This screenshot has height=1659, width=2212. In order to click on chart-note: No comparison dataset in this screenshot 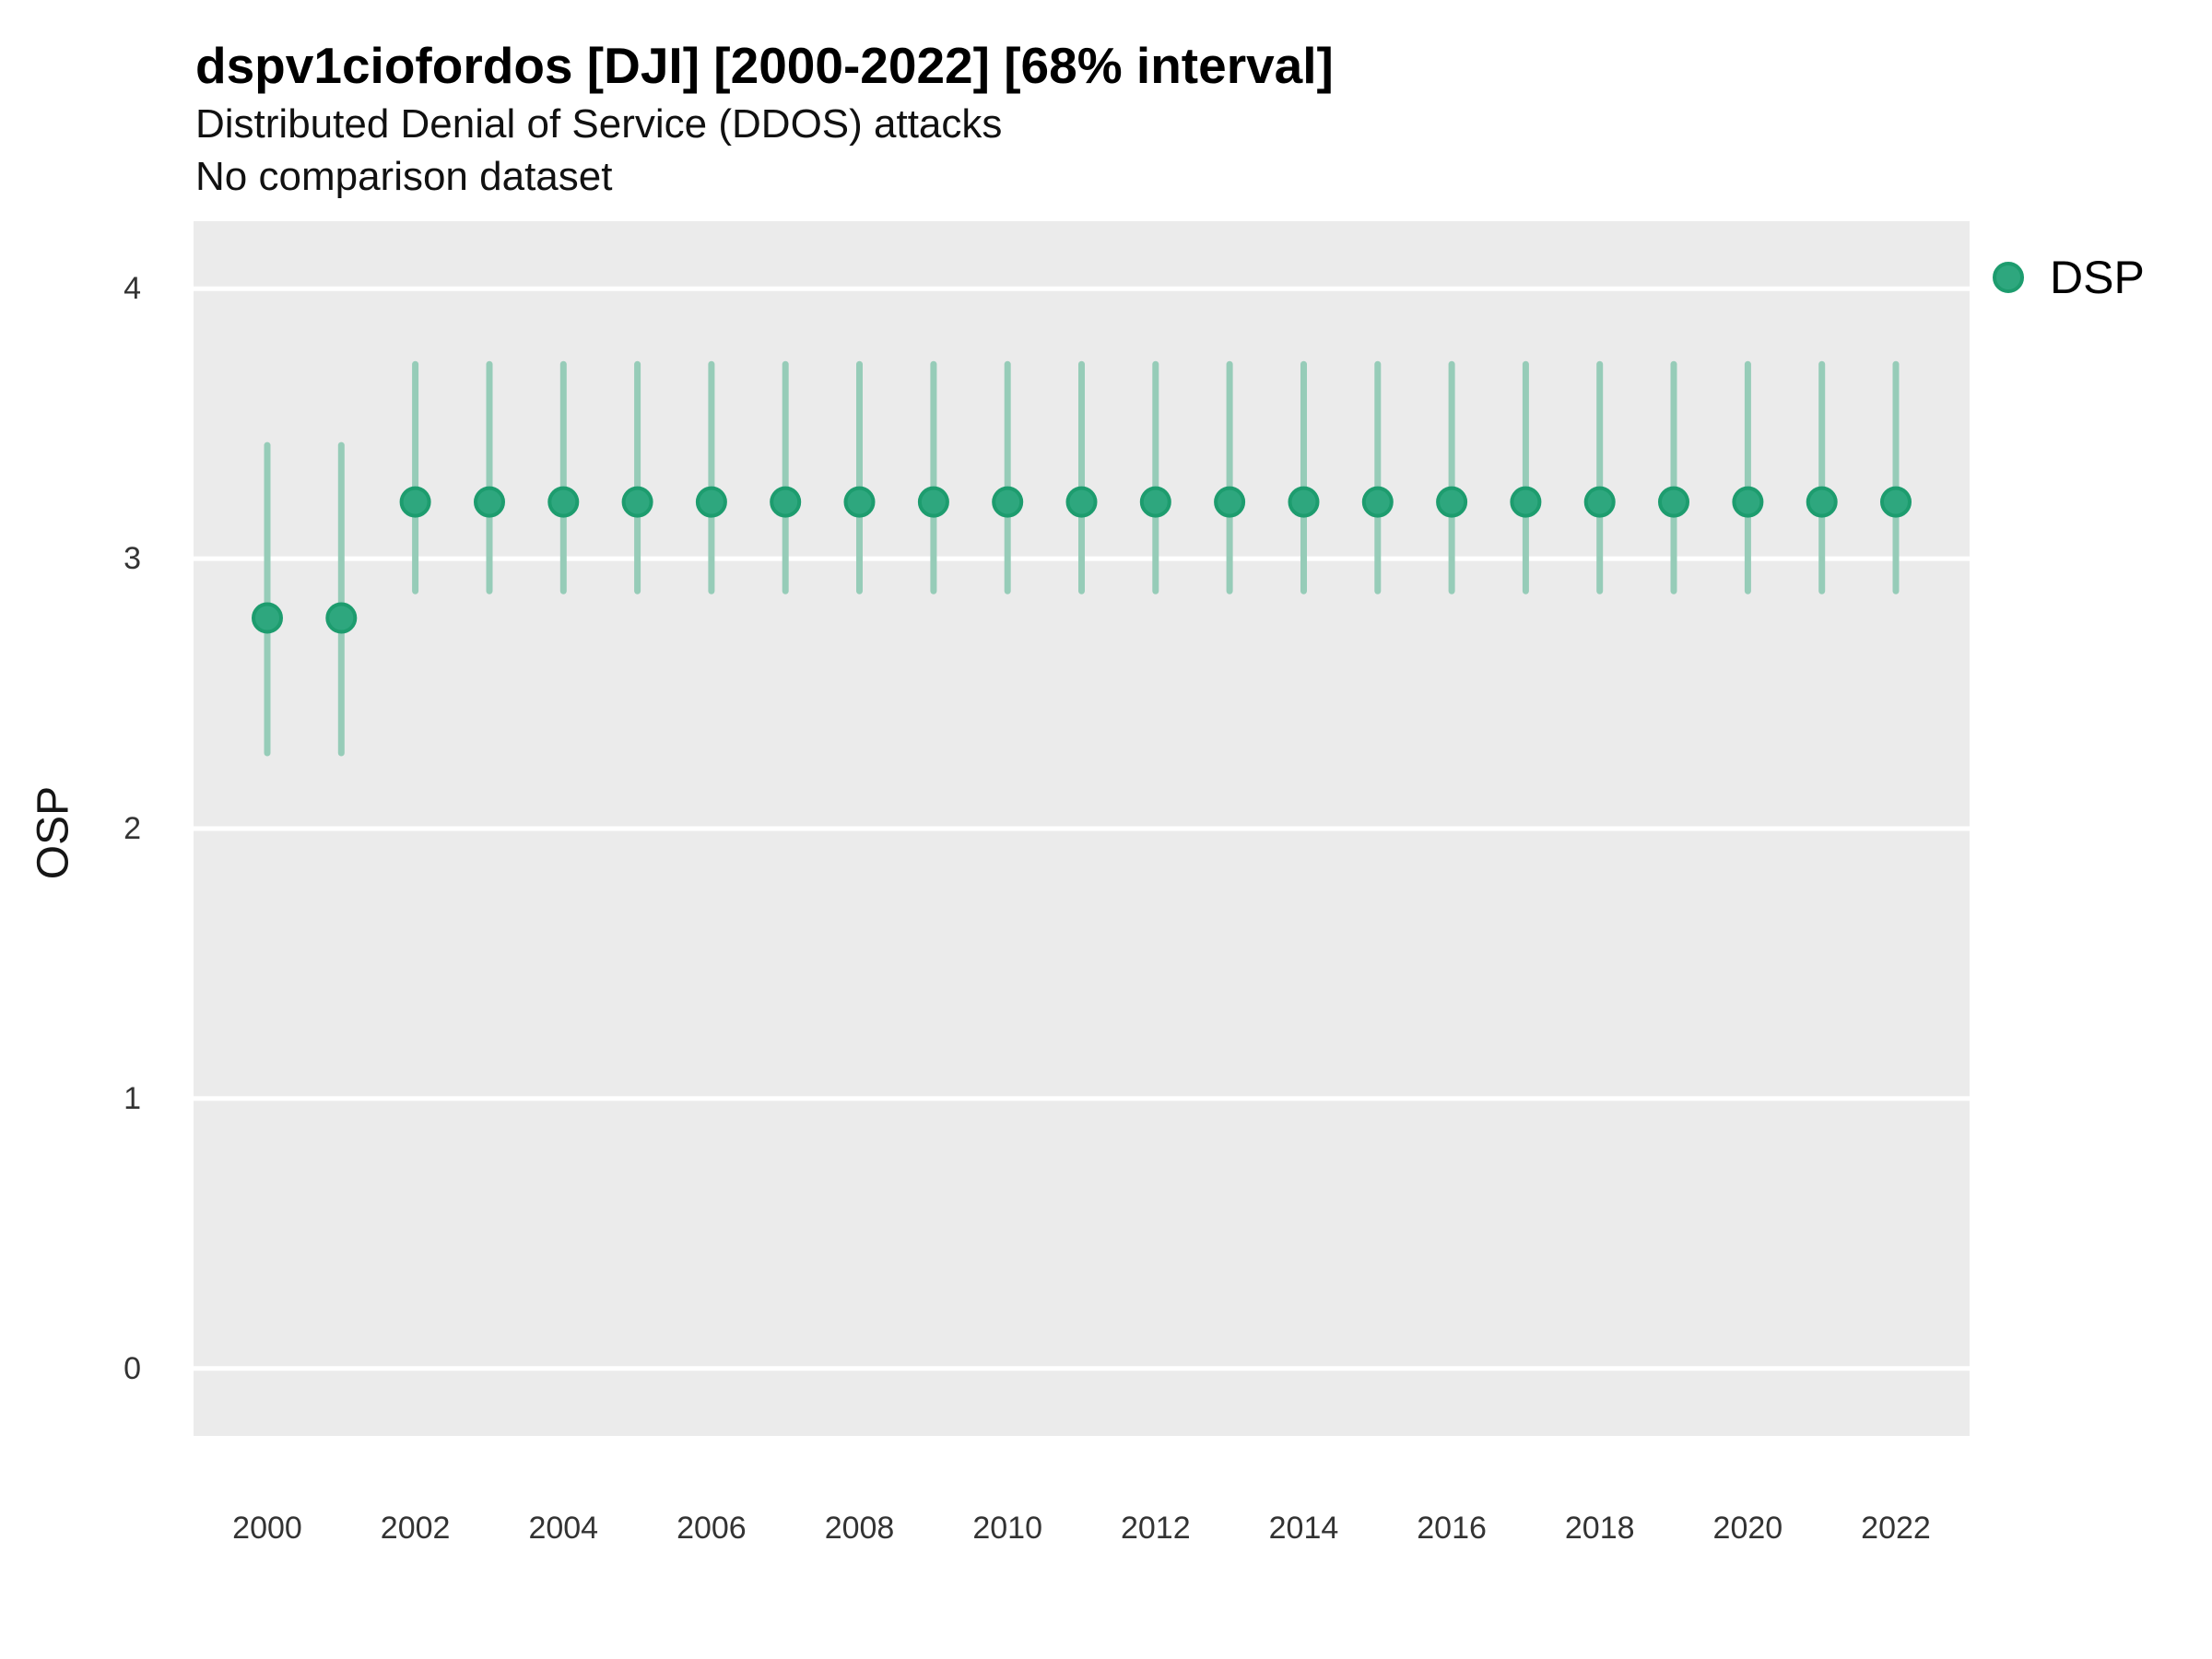, I will do `click(404, 176)`.